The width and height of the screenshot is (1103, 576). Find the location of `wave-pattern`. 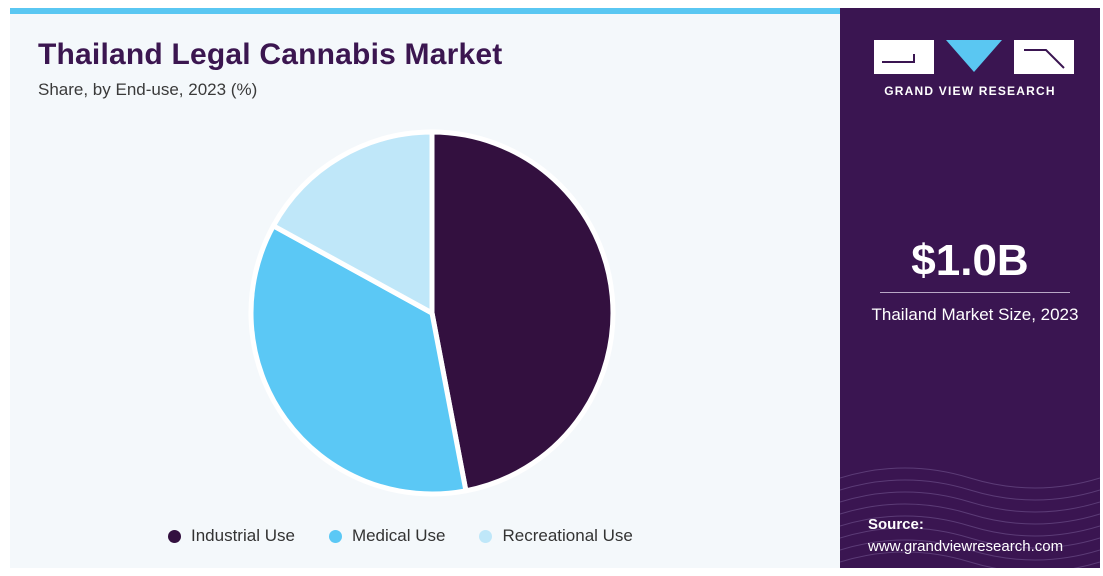

wave-pattern is located at coordinates (970, 517).